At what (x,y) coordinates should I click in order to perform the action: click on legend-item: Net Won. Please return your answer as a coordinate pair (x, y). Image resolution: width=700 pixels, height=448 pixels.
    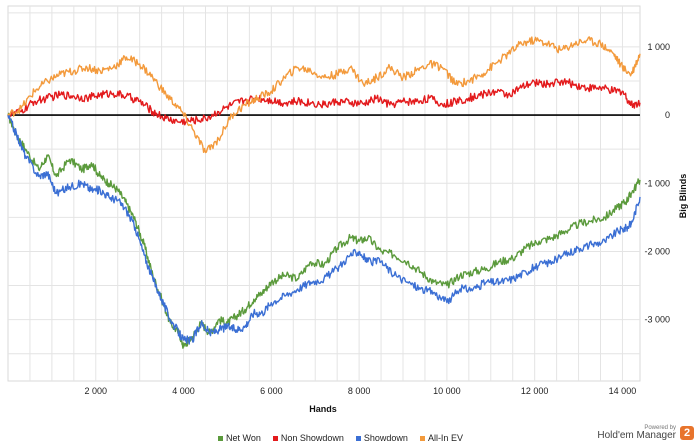
    Looking at the image, I should click on (239, 438).